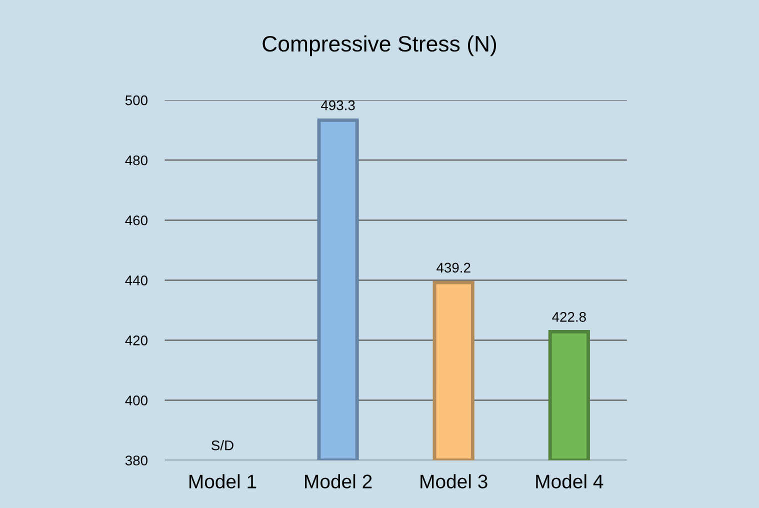 This screenshot has height=508, width=759. What do you see at coordinates (454, 481) in the screenshot?
I see `x-tick-label: Model 3` at bounding box center [454, 481].